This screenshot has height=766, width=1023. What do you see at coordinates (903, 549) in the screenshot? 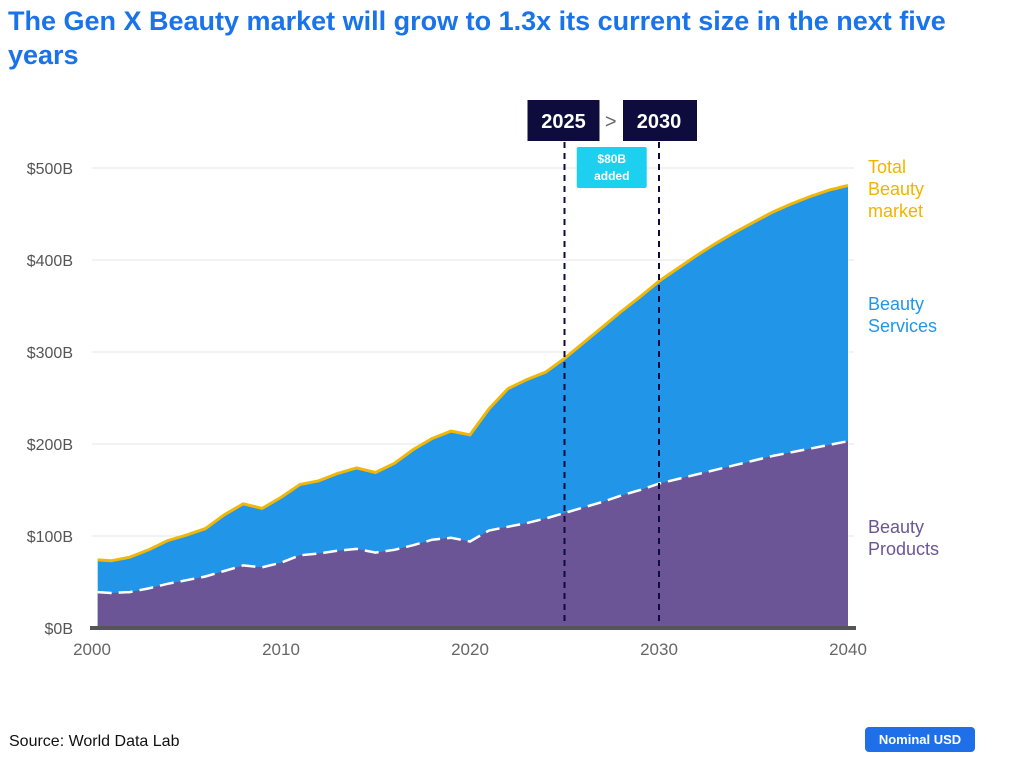
I see `legend-beauty-products: Products` at bounding box center [903, 549].